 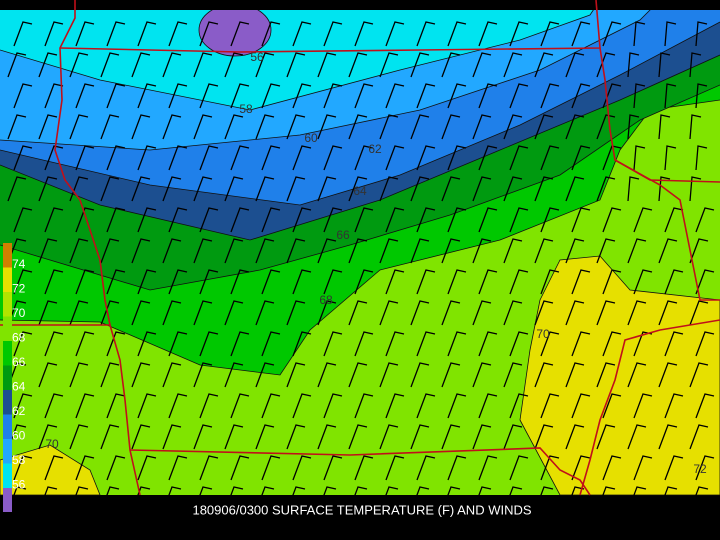 I want to click on contour-label: 56, so click(x=257, y=57).